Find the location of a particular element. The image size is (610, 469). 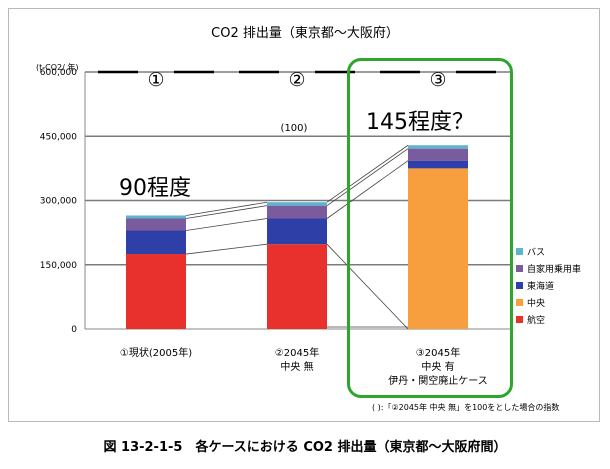

y-tick-label: 300,000 is located at coordinates (58, 202).